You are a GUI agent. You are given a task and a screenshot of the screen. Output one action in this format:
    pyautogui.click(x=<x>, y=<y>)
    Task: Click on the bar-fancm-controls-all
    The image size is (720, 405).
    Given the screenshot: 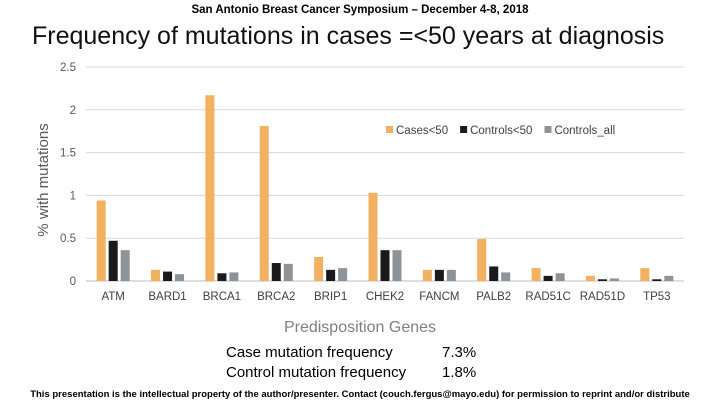 What is the action you would take?
    pyautogui.click(x=451, y=275)
    